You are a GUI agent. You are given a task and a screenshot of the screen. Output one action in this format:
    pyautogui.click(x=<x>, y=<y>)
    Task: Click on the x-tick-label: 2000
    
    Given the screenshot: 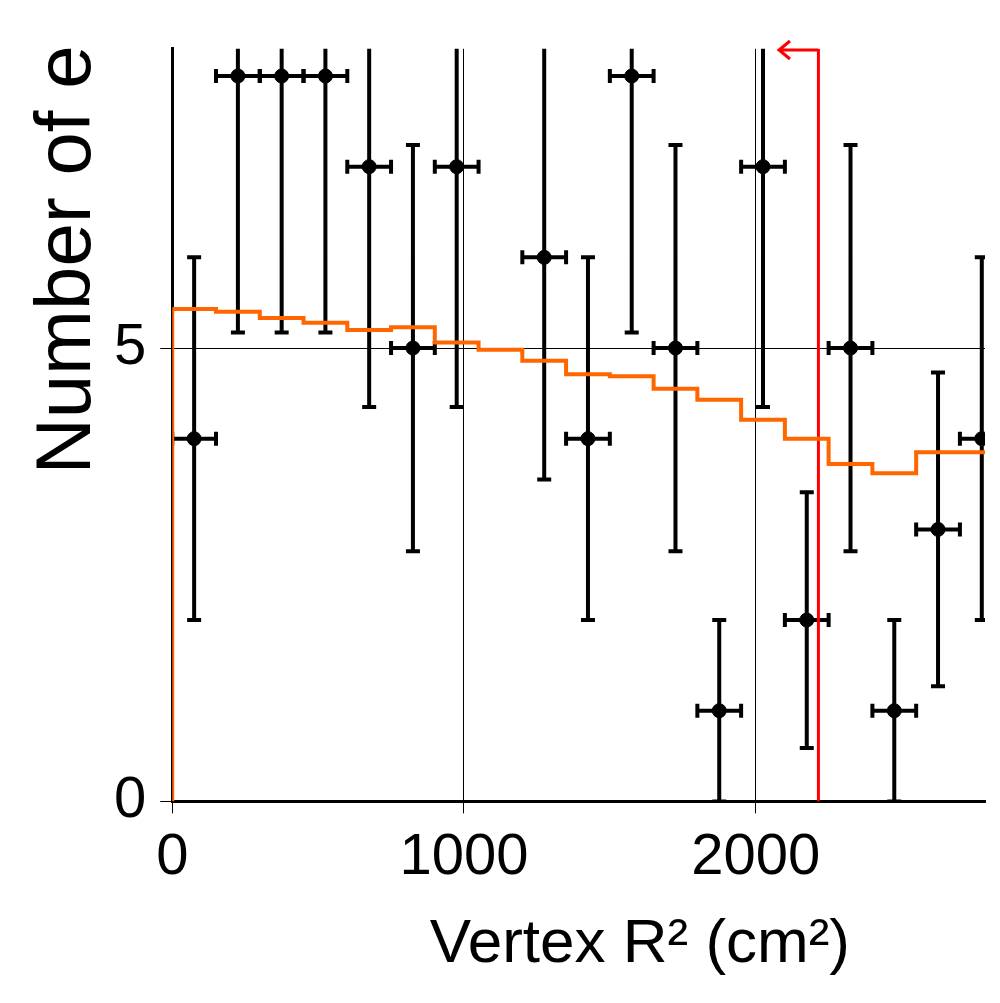 What is the action you would take?
    pyautogui.click(x=756, y=854)
    